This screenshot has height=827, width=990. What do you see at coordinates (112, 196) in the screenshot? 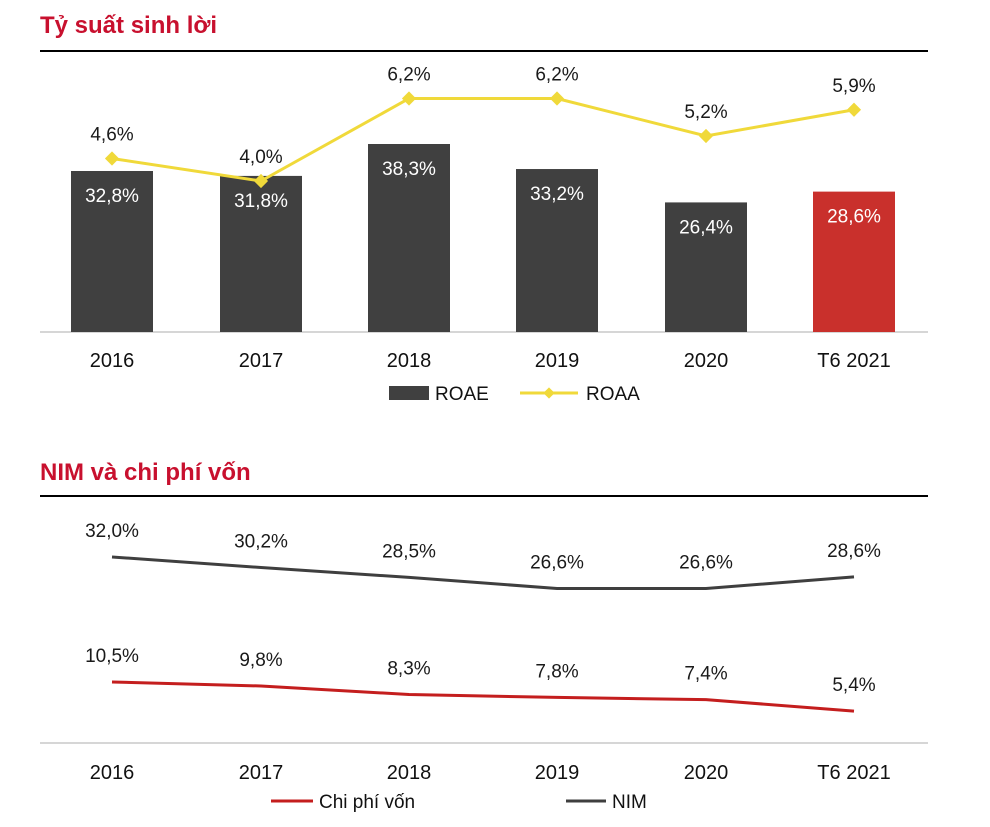
I see `roae-bar-label: 32,8%` at bounding box center [112, 196].